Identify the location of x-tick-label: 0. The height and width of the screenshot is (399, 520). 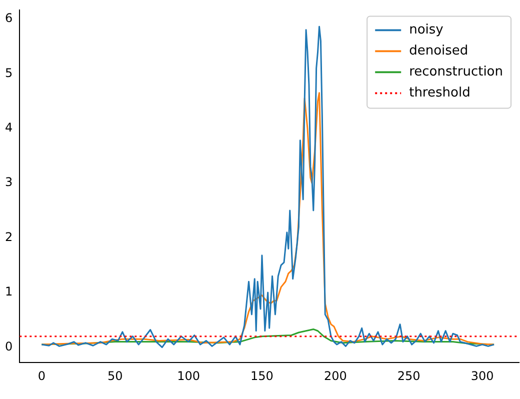
(42, 375).